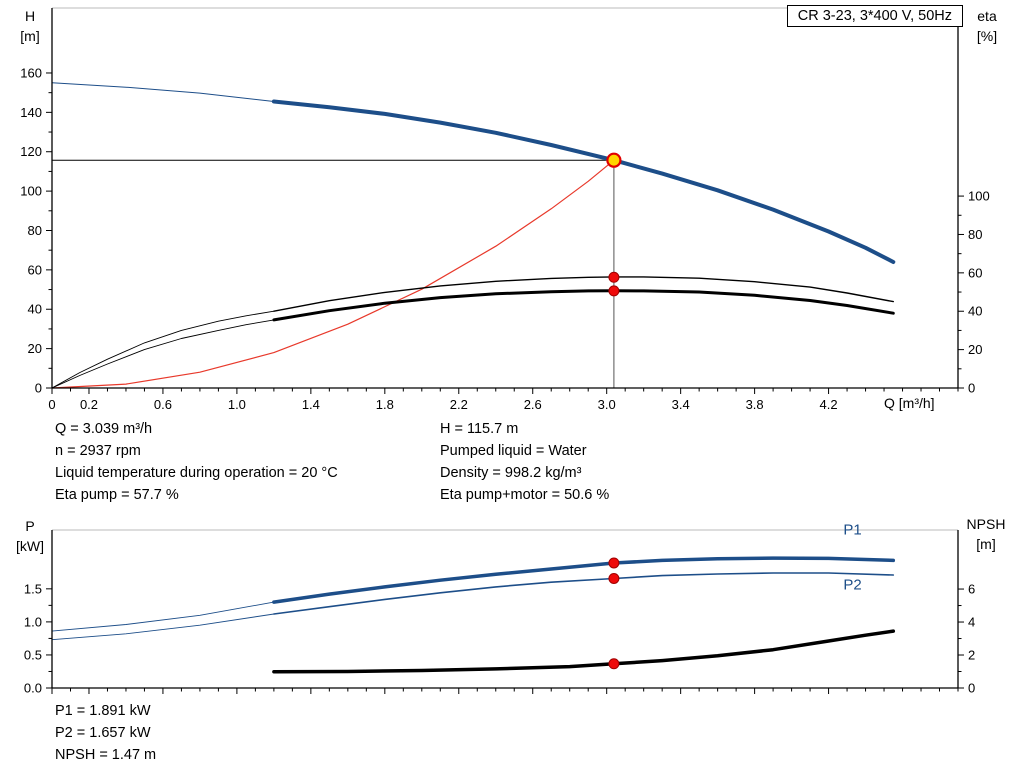 The width and height of the screenshot is (1024, 781). I want to click on eta-pump-low-range-series, so click(163, 349).